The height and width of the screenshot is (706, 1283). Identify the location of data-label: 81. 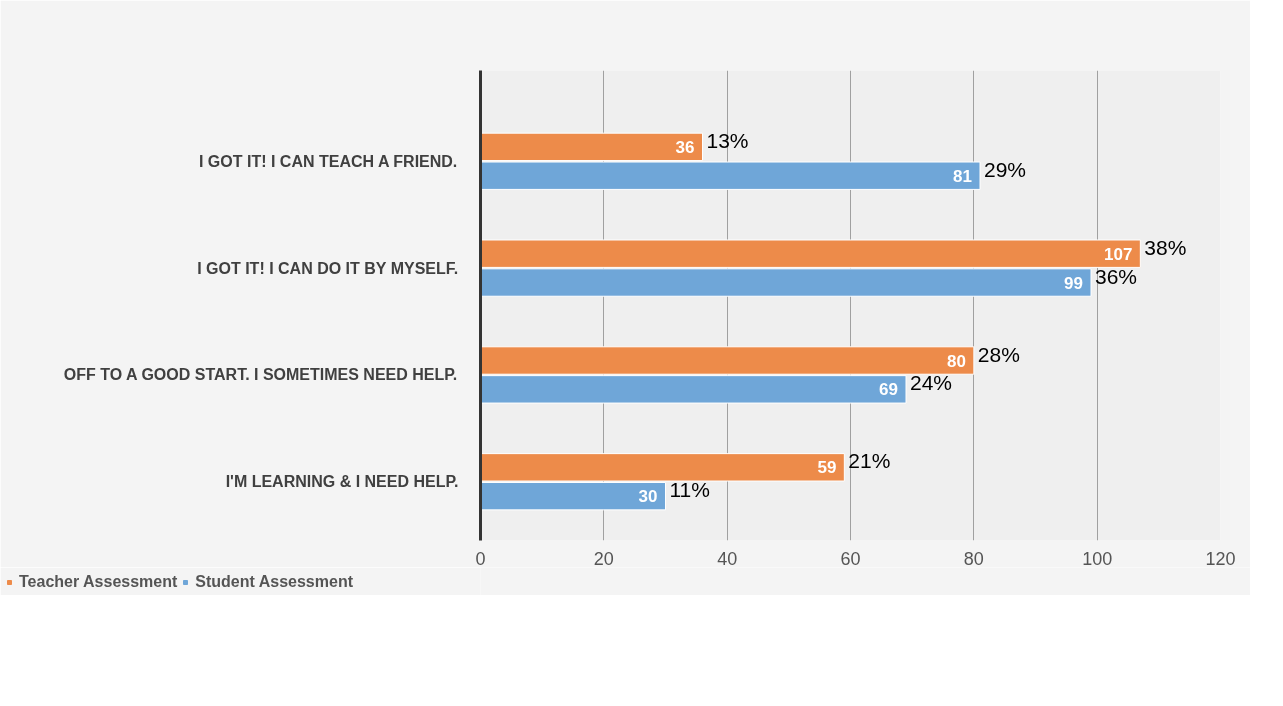
(963, 176).